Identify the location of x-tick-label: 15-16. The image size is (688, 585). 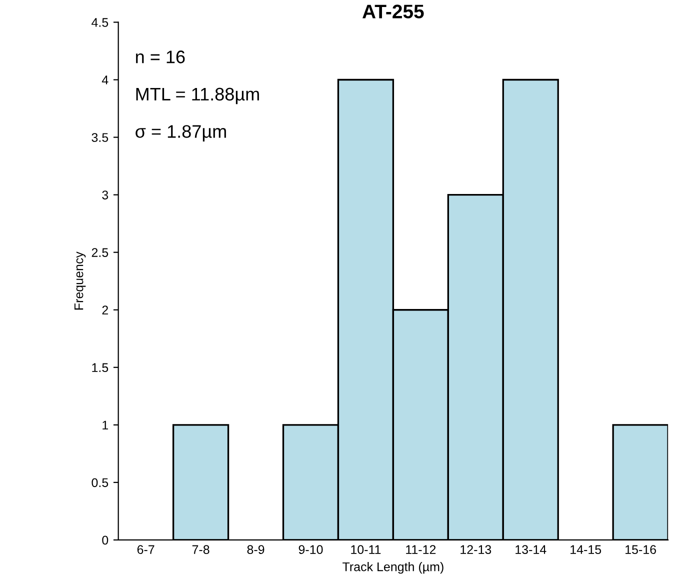
(641, 549).